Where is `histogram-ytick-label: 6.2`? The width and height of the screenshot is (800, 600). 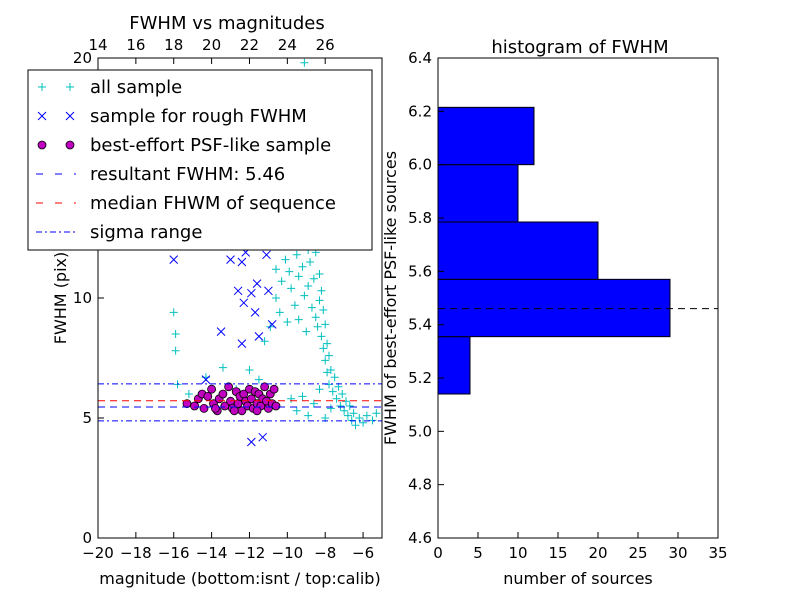 histogram-ytick-label: 6.2 is located at coordinates (420, 111).